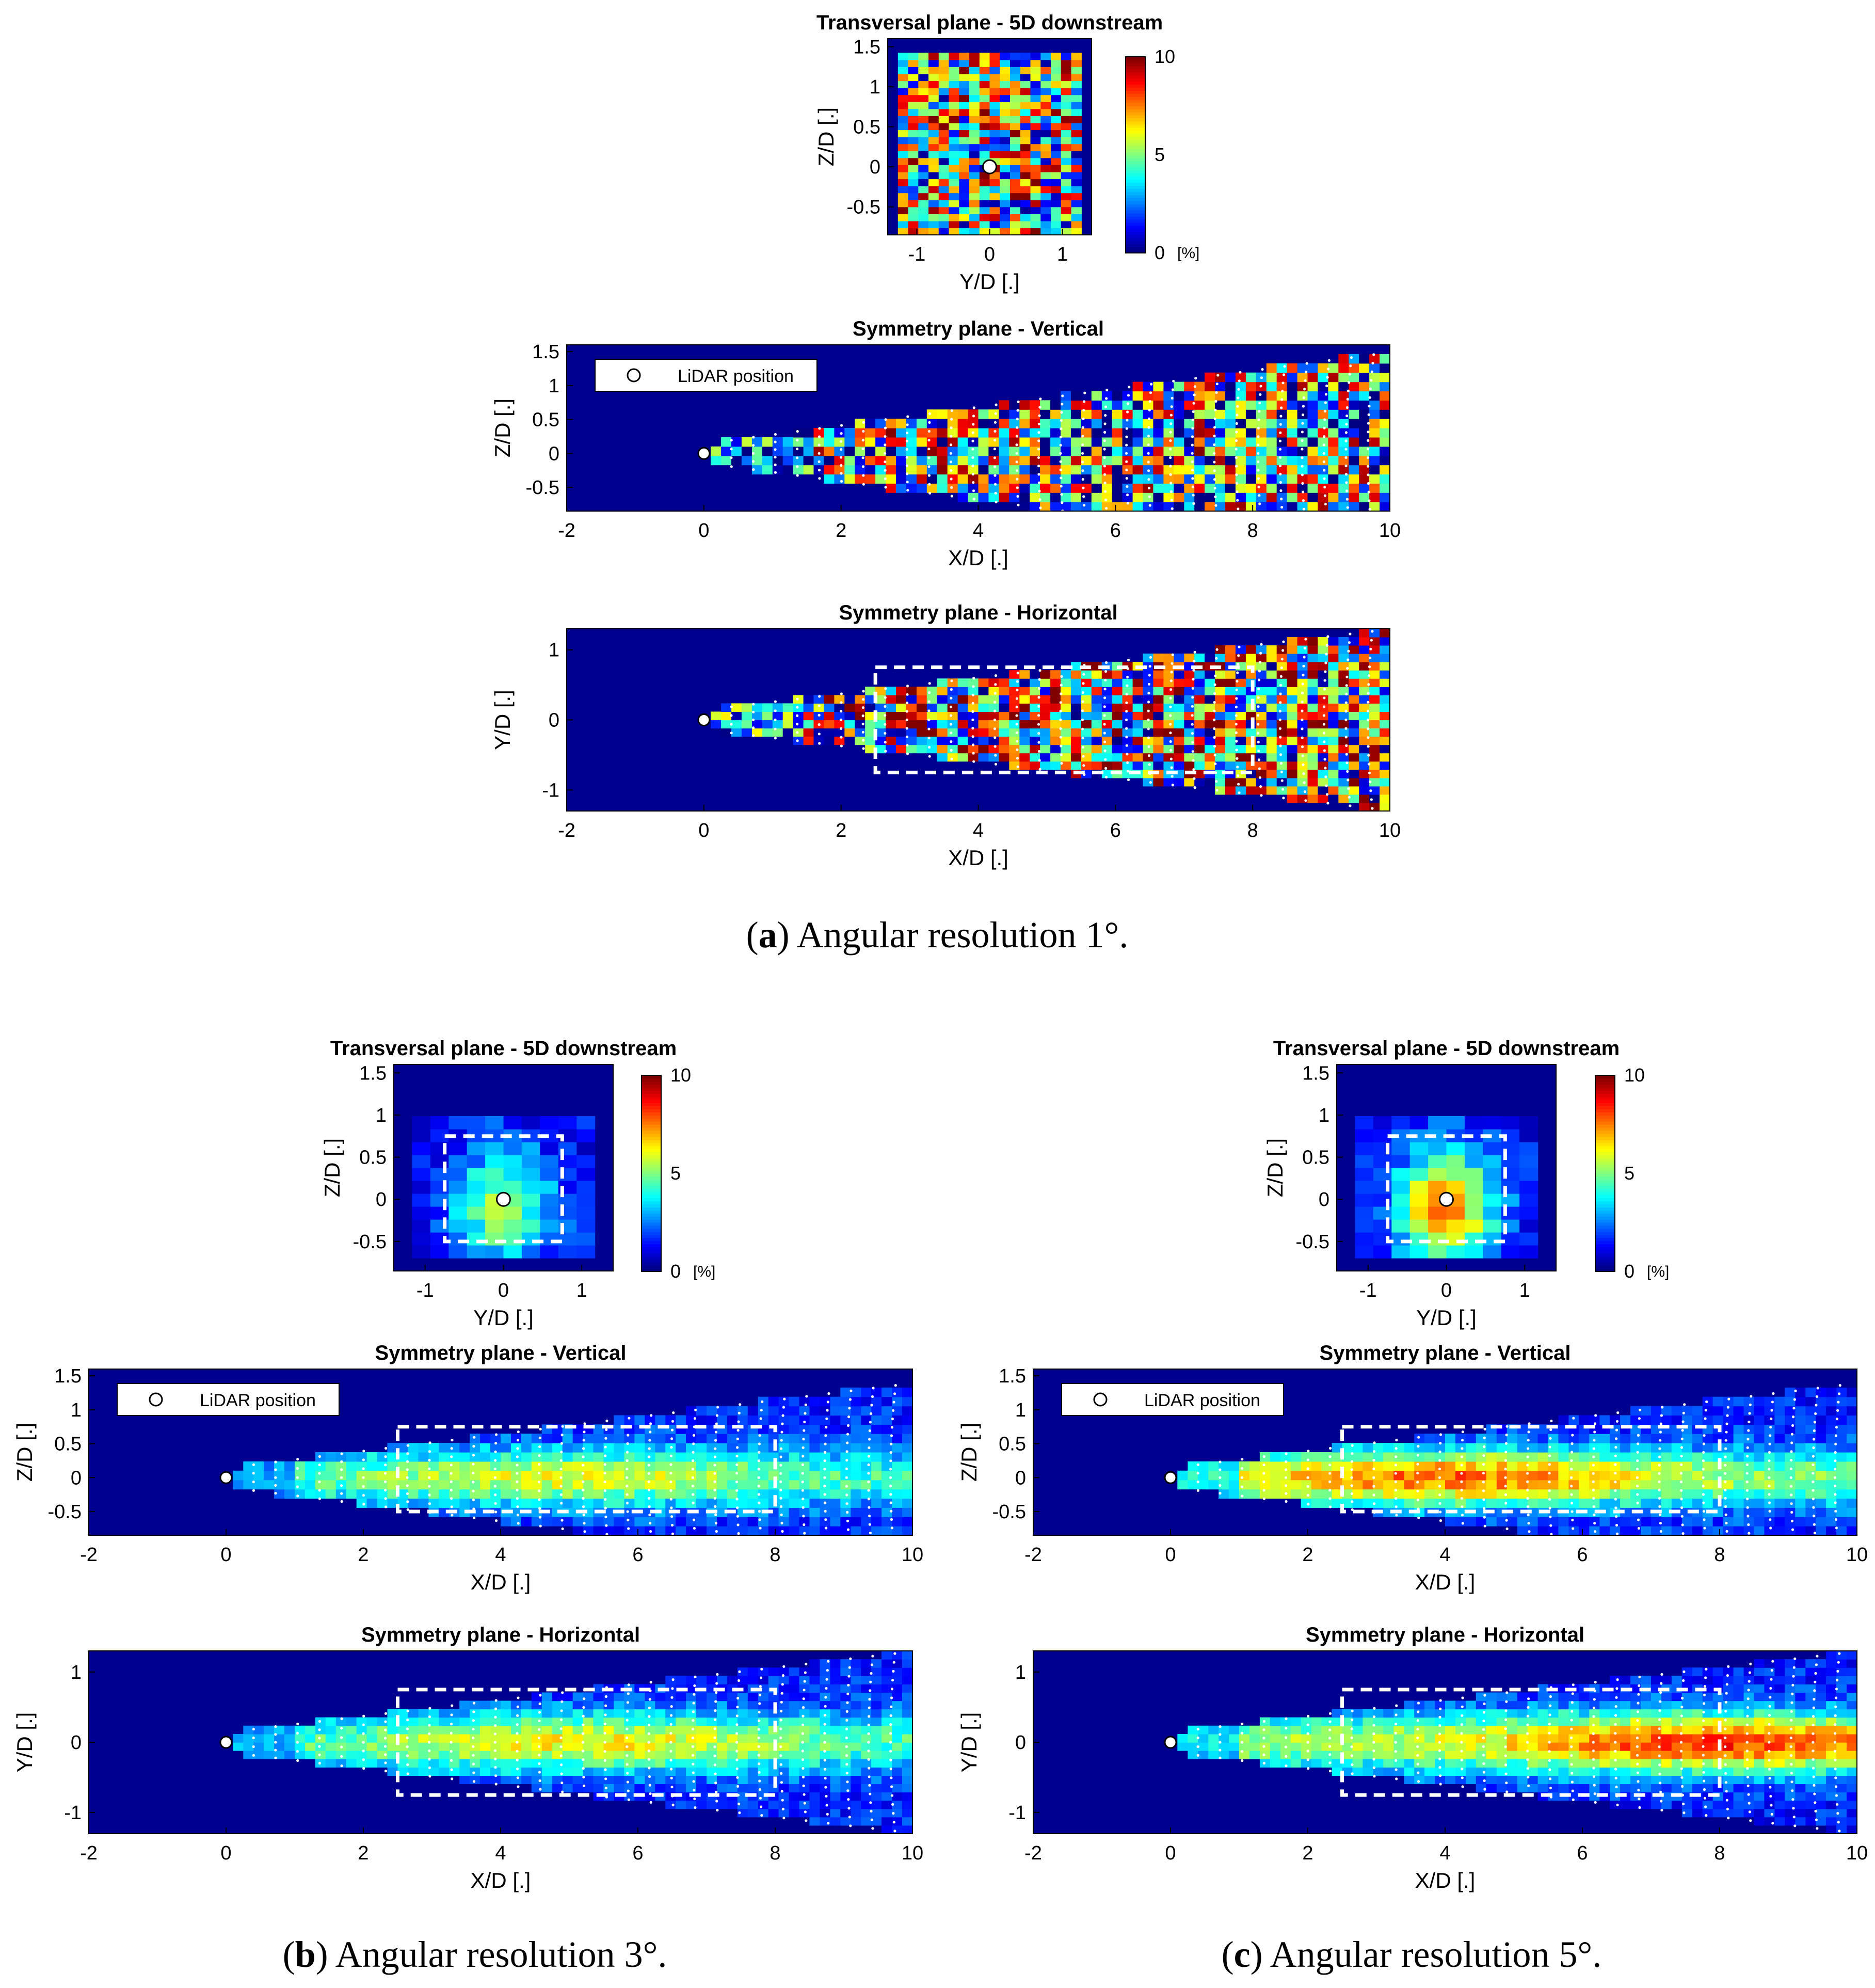 The image size is (1875, 1988). What do you see at coordinates (501, 1582) in the screenshot?
I see `x-axis-label: X/D [.]` at bounding box center [501, 1582].